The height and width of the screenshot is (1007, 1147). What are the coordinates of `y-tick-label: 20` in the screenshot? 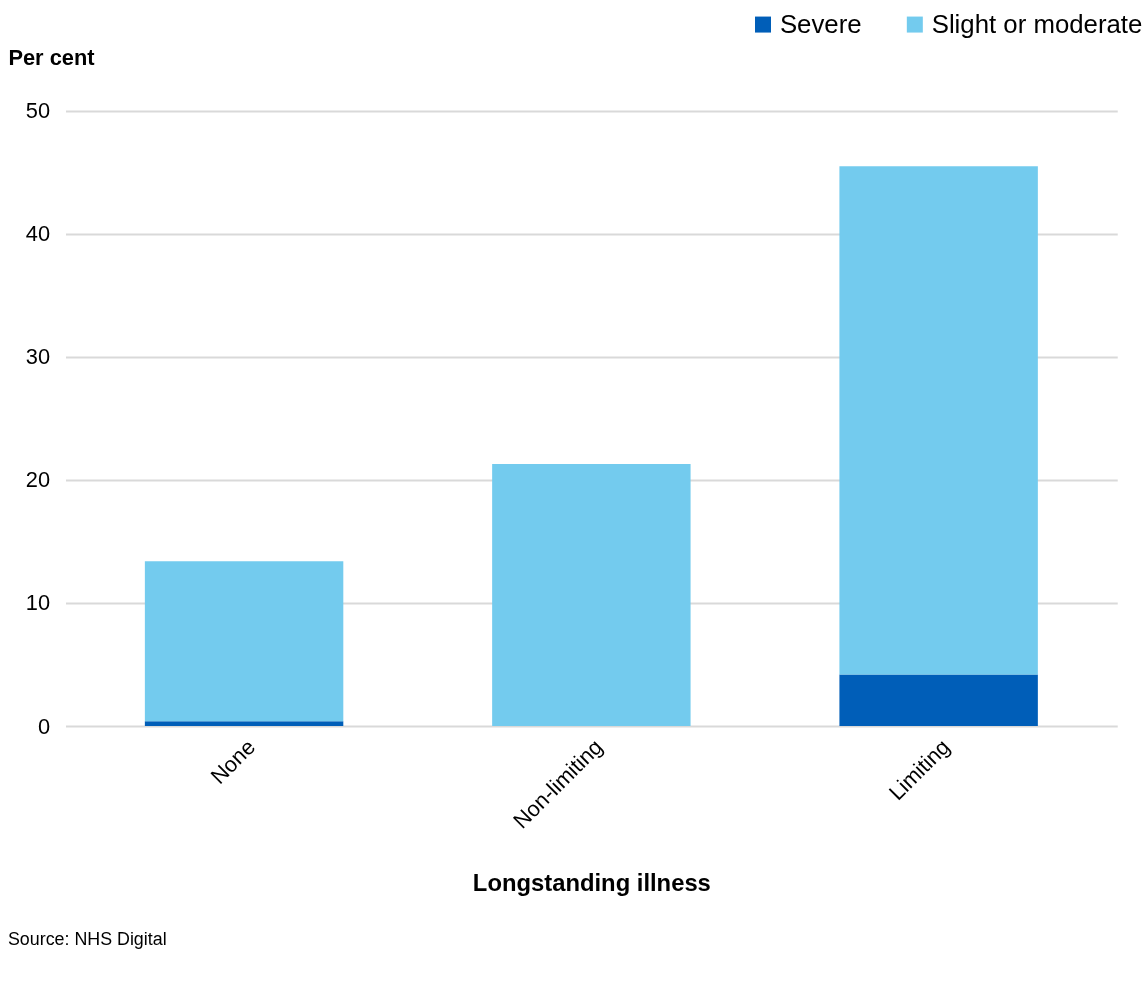 It's located at (38, 480).